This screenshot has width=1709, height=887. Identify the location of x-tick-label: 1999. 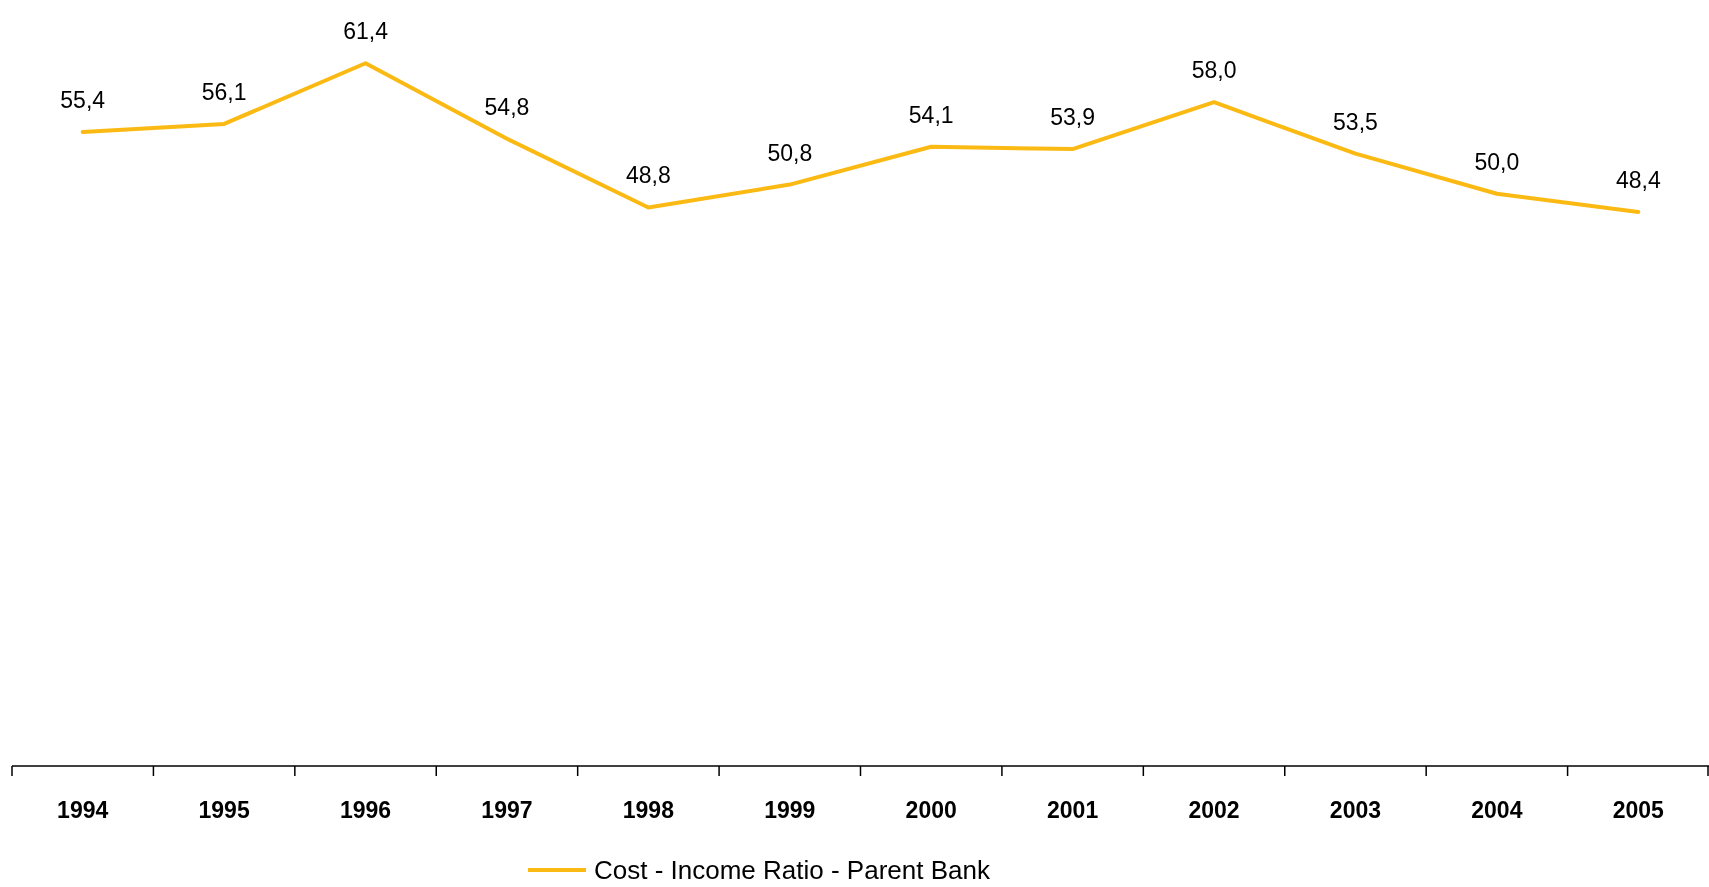
(790, 810).